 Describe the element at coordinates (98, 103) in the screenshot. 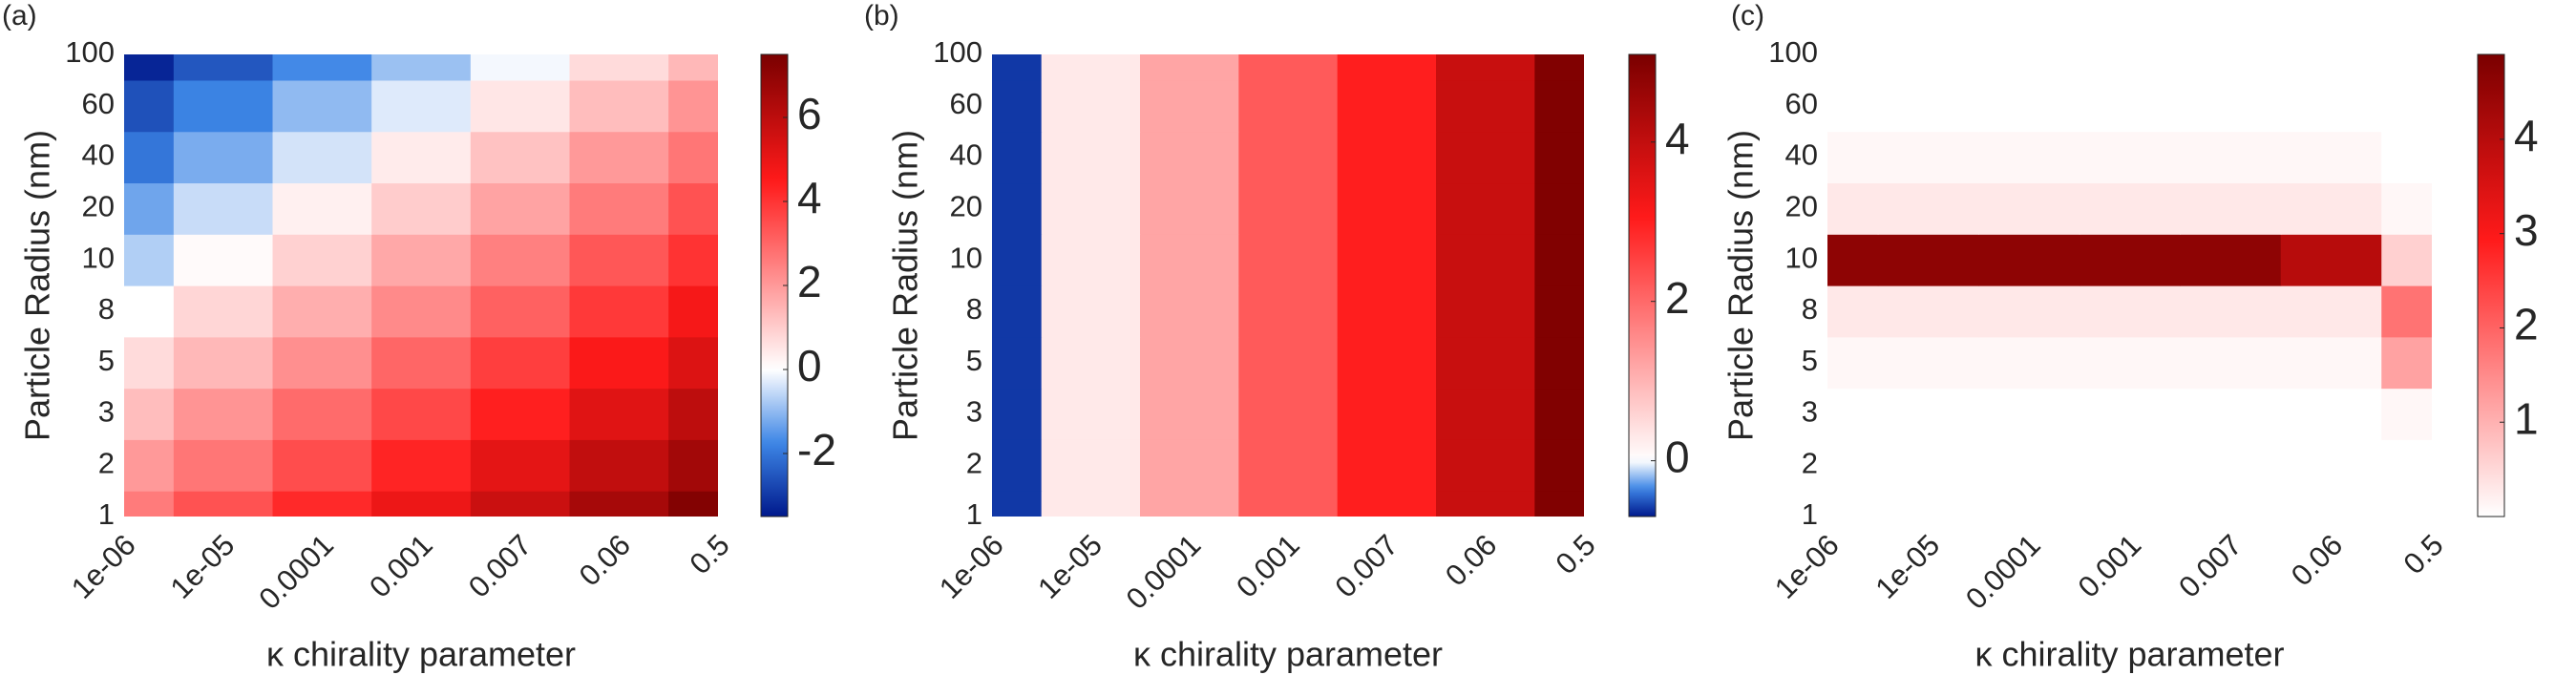

I see `y-tick-label: 60` at that location.